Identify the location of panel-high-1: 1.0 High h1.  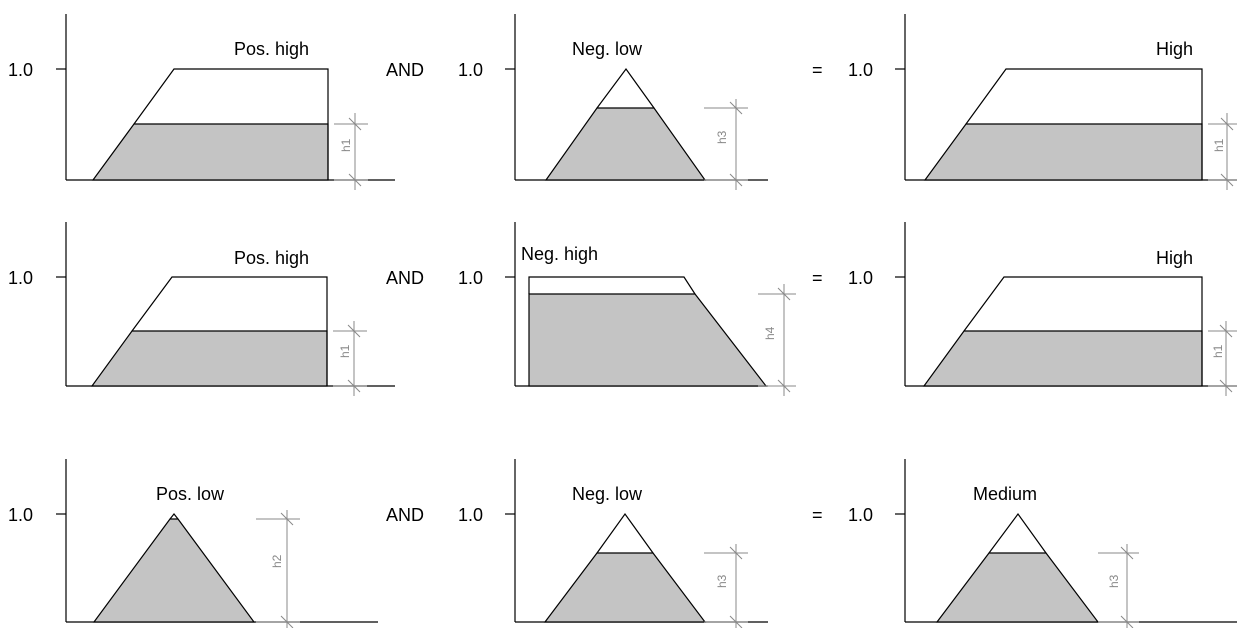
(1042, 102).